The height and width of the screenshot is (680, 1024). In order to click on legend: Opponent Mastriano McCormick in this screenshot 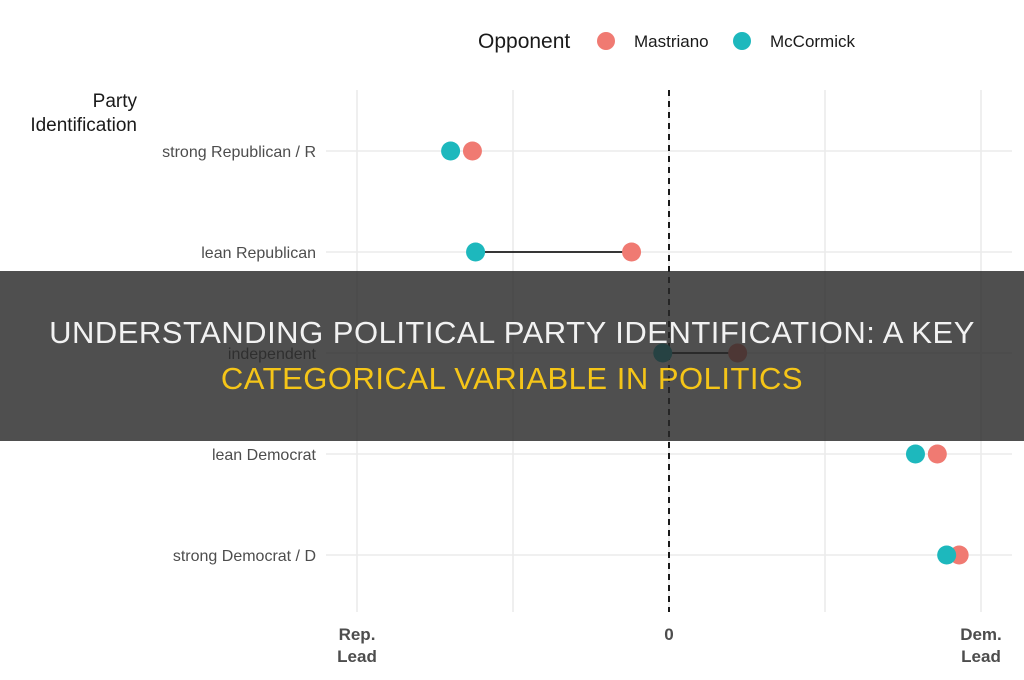, I will do `click(666, 41)`.